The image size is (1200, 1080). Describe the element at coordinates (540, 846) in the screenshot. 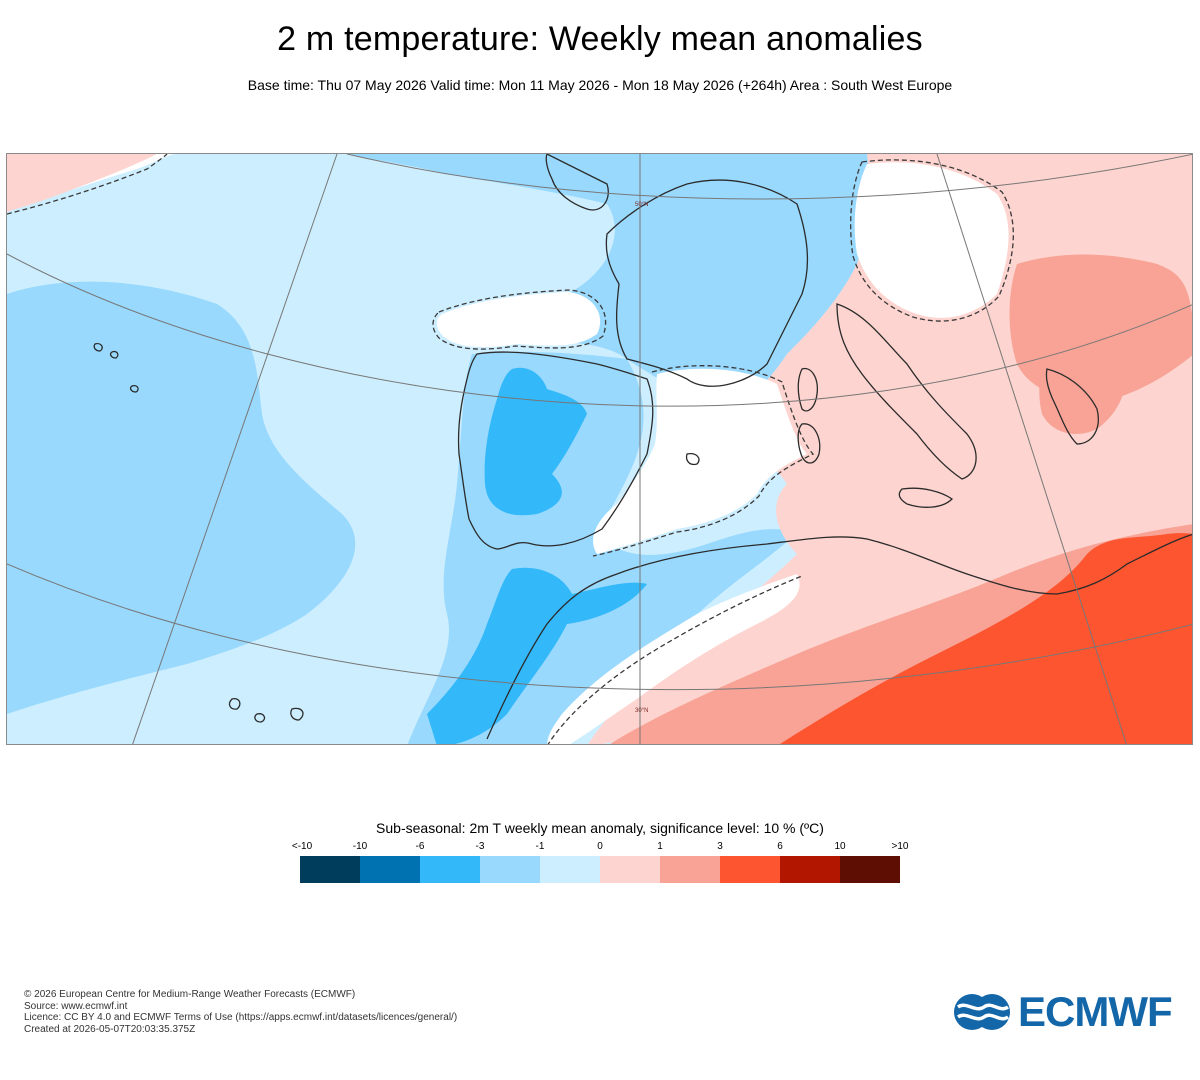

I see `legend-tick: -1` at that location.